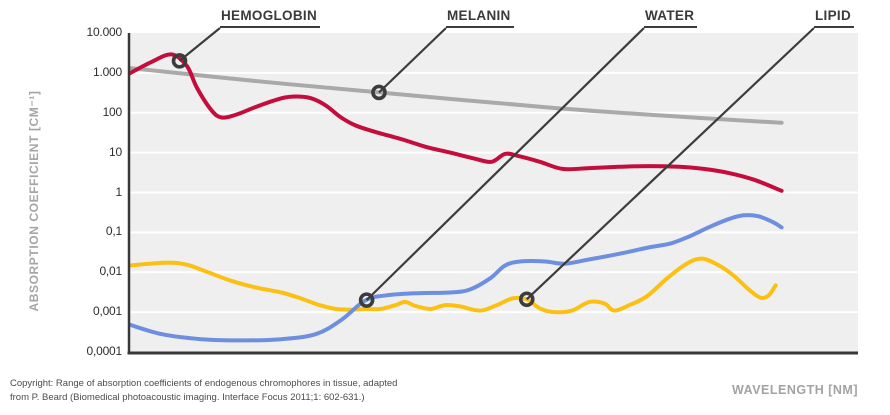 The width and height of the screenshot is (890, 415). I want to click on melanin-callout-label: MELANIN, so click(480, 18).